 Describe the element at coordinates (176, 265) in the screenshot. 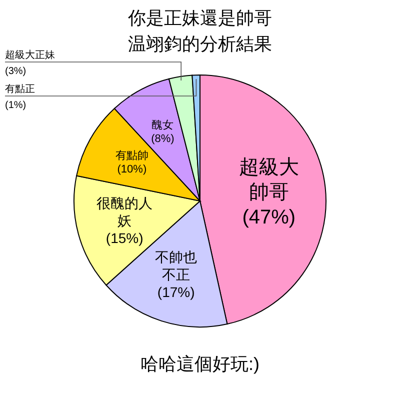

I see `slice-label: 不帥也不正` at that location.